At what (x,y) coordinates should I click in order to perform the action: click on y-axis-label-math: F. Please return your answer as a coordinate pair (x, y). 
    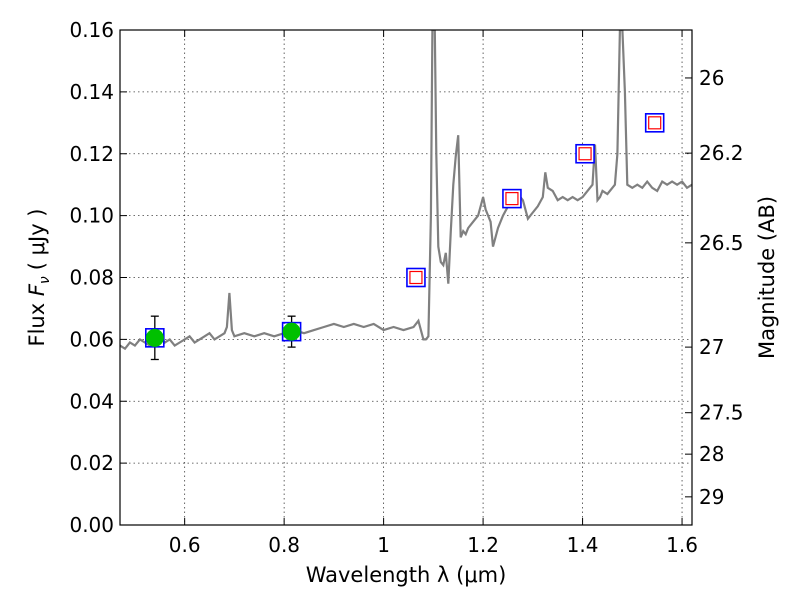
    Looking at the image, I should click on (37, 289).